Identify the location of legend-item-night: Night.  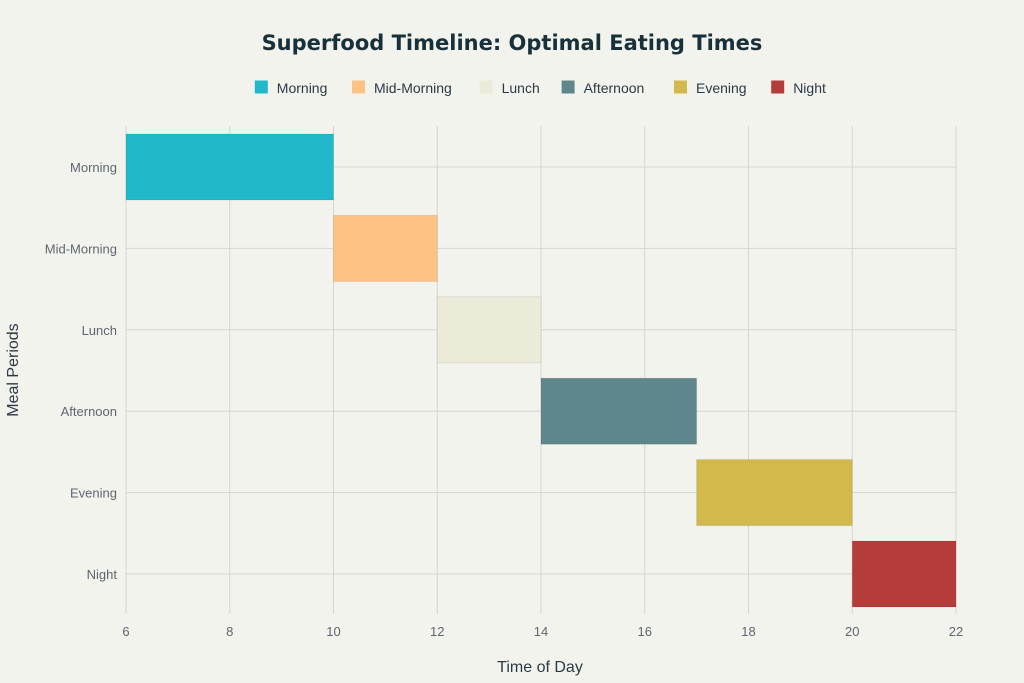
(798, 88).